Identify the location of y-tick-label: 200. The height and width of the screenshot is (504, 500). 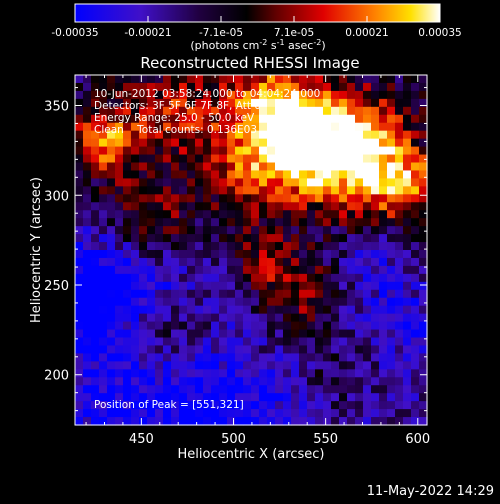
(56, 376).